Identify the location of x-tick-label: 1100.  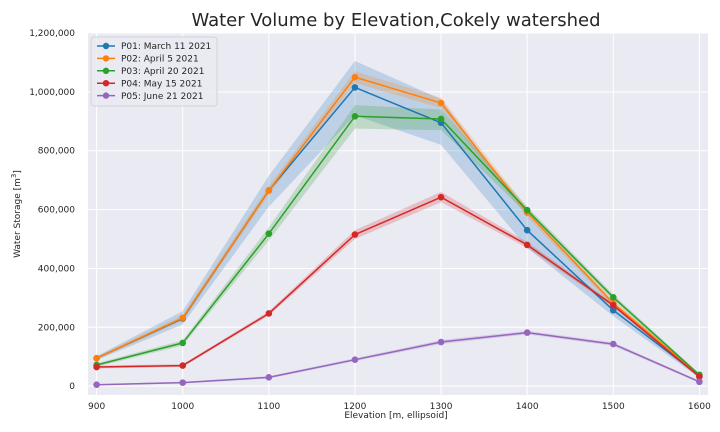
(268, 407).